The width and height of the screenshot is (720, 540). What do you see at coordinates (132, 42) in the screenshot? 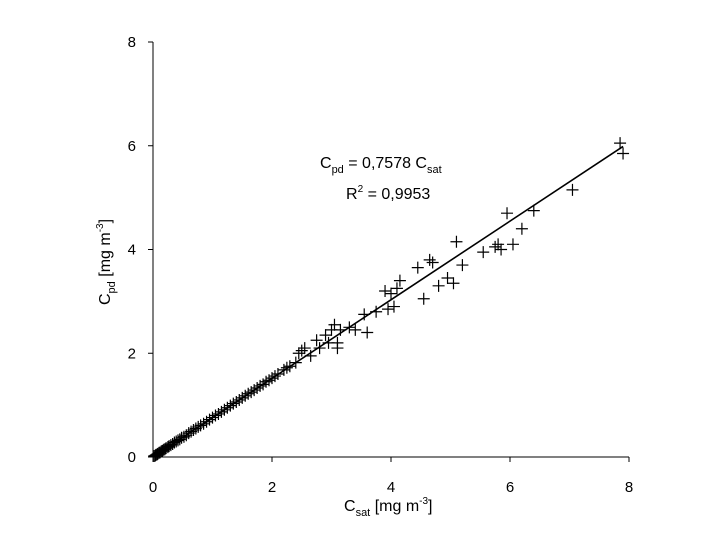
I see `y-tick-label: 8` at bounding box center [132, 42].